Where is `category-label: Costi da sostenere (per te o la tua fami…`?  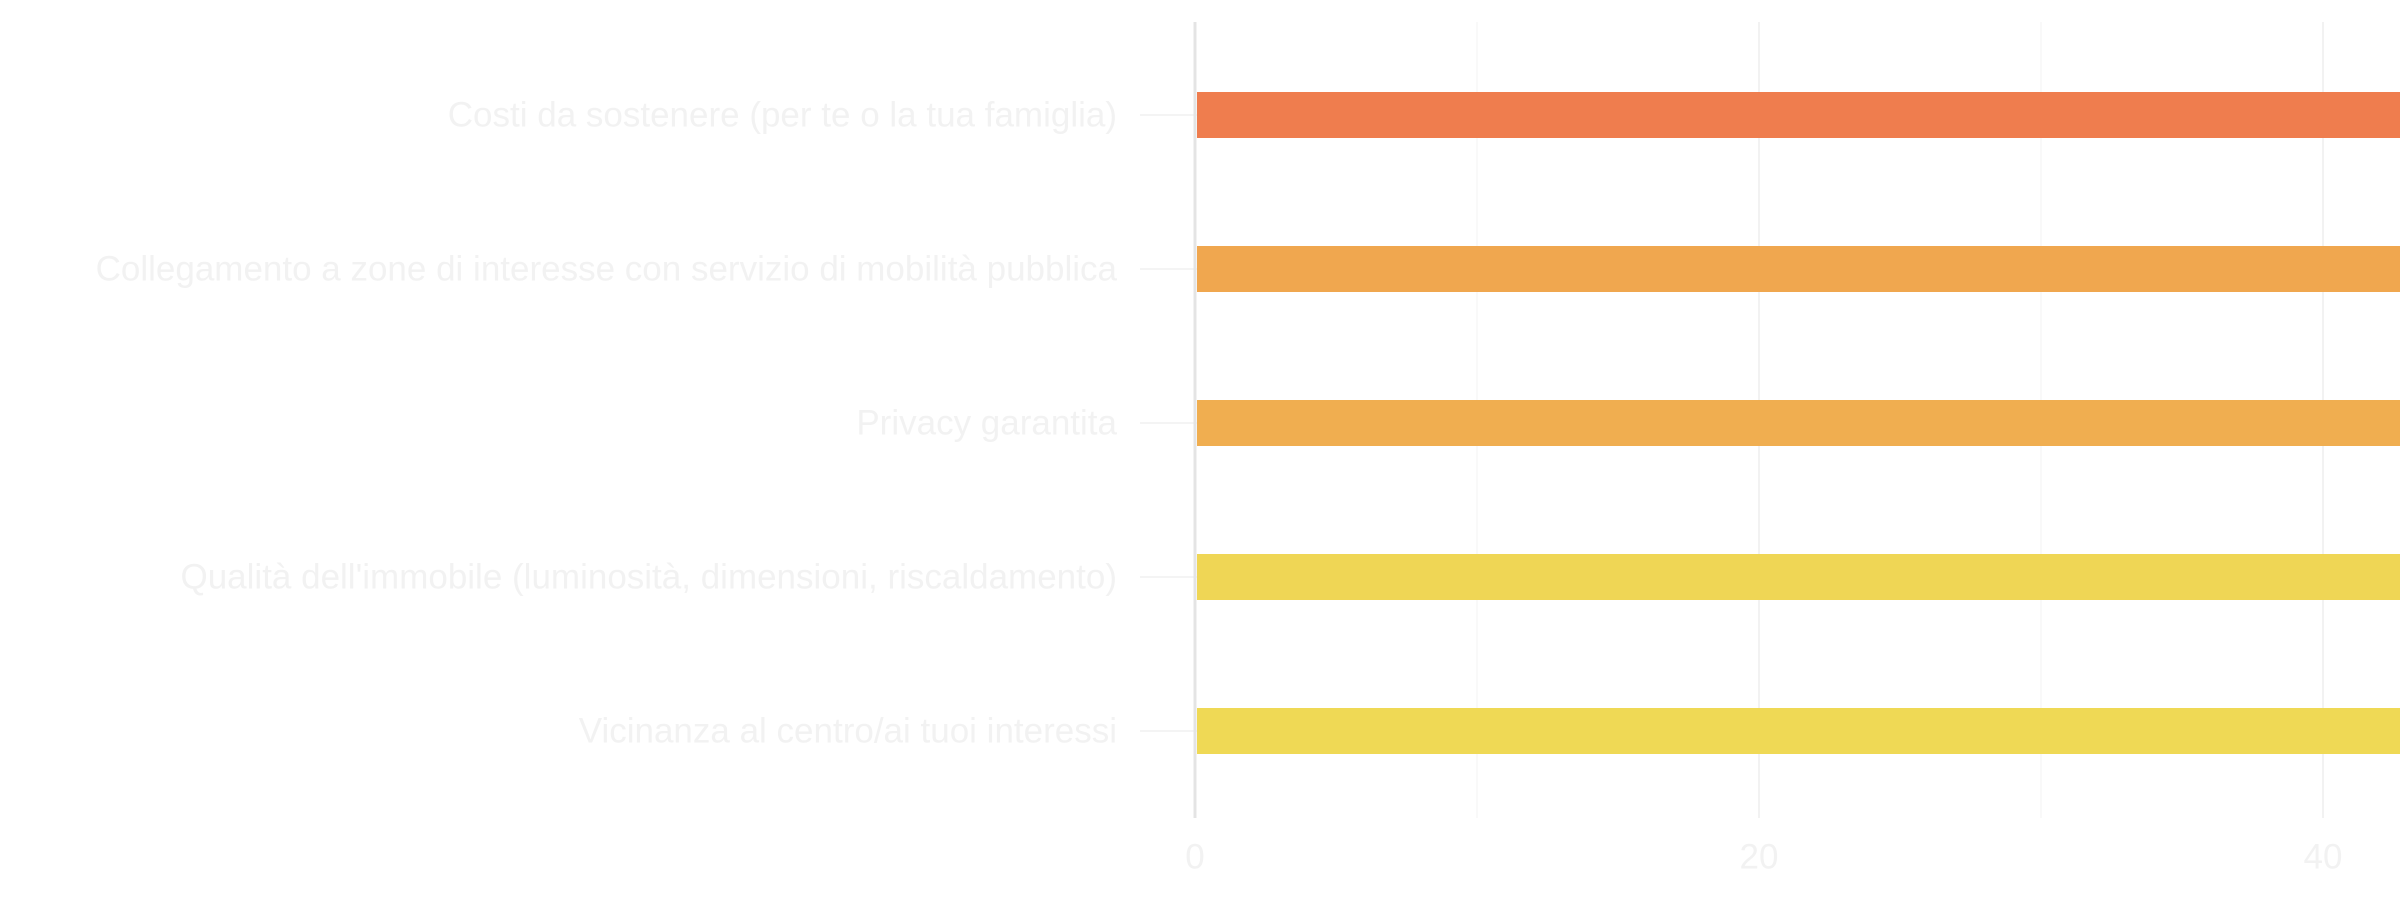 category-label: Costi da sostenere (per te o la tua fami… is located at coordinates (782, 115).